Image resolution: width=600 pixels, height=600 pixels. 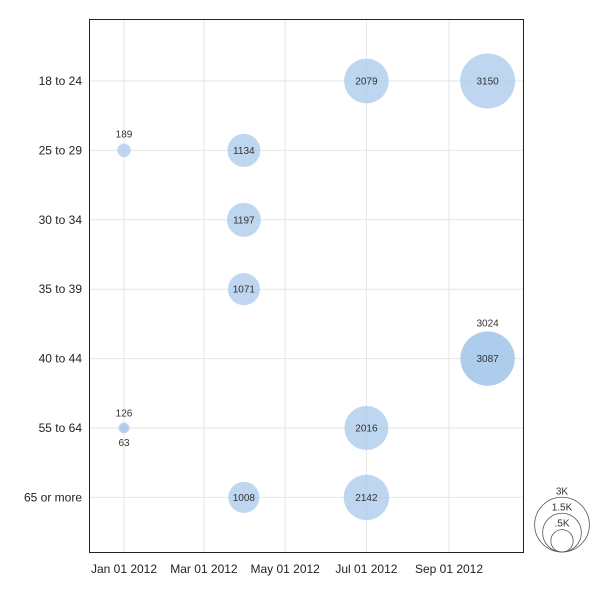 I want to click on x-tick-label: Sep 01 2012, so click(x=449, y=569).